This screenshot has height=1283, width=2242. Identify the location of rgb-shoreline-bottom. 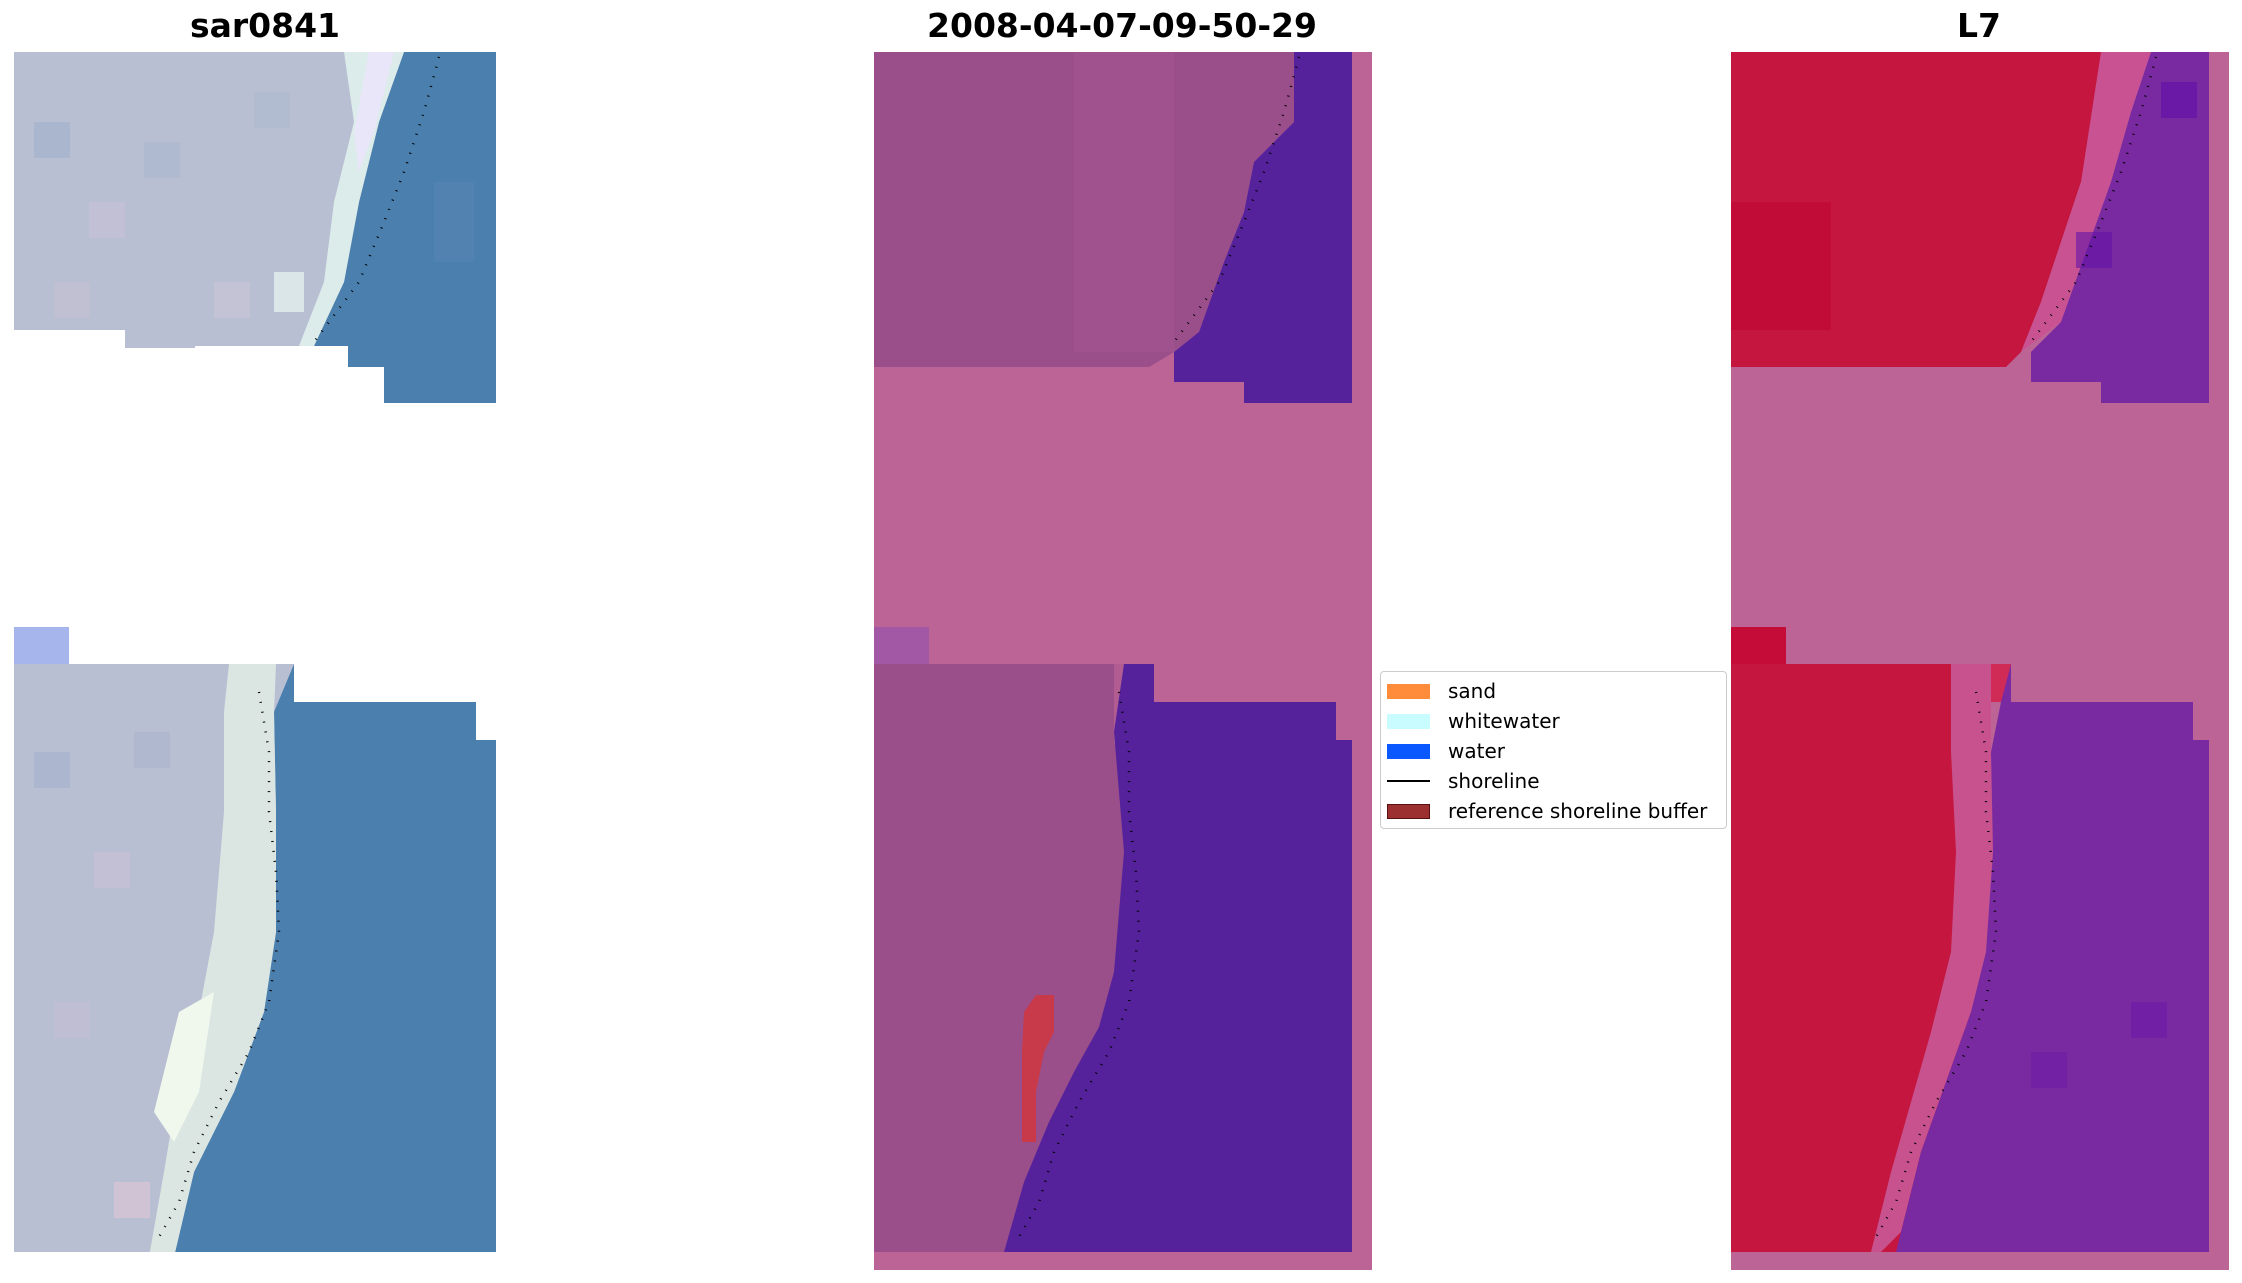
(219, 964).